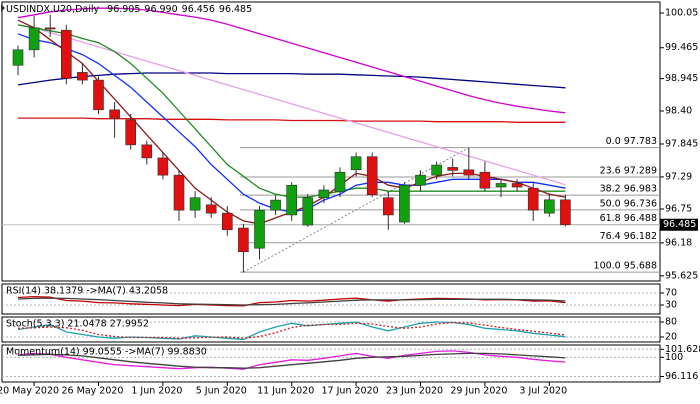 This screenshot has height=404, width=700. What do you see at coordinates (671, 337) in the screenshot?
I see `y-tick-label: 20` at bounding box center [671, 337].